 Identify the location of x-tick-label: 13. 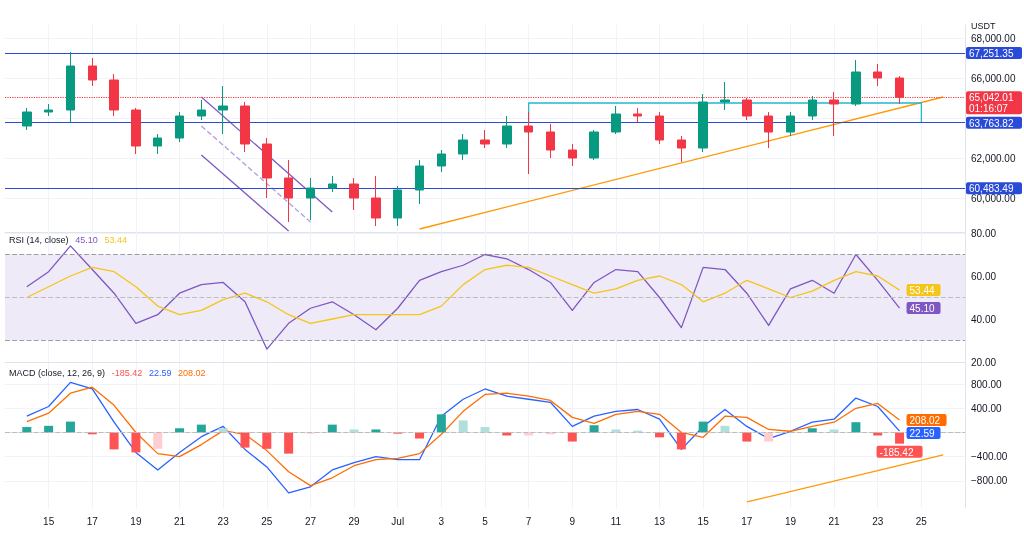
(659, 521).